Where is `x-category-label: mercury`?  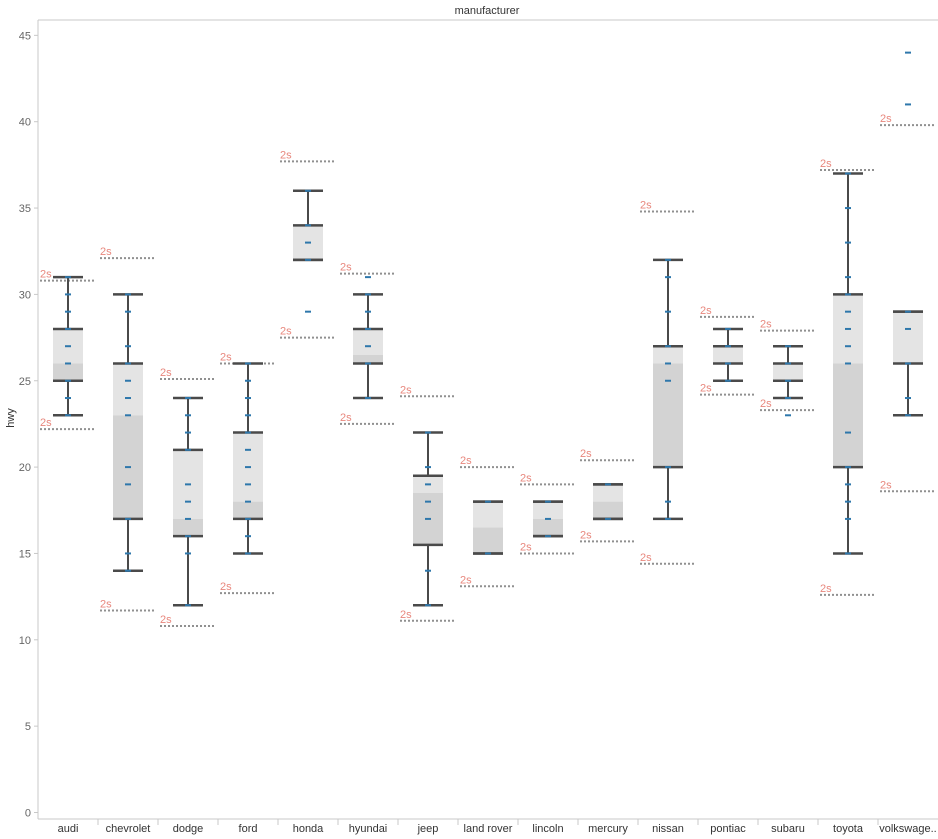
x-category-label: mercury is located at coordinates (608, 829).